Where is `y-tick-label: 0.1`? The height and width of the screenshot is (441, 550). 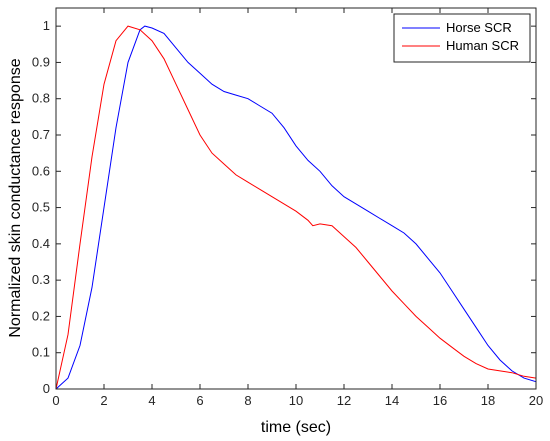
y-tick-label: 0.1 is located at coordinates (41, 352).